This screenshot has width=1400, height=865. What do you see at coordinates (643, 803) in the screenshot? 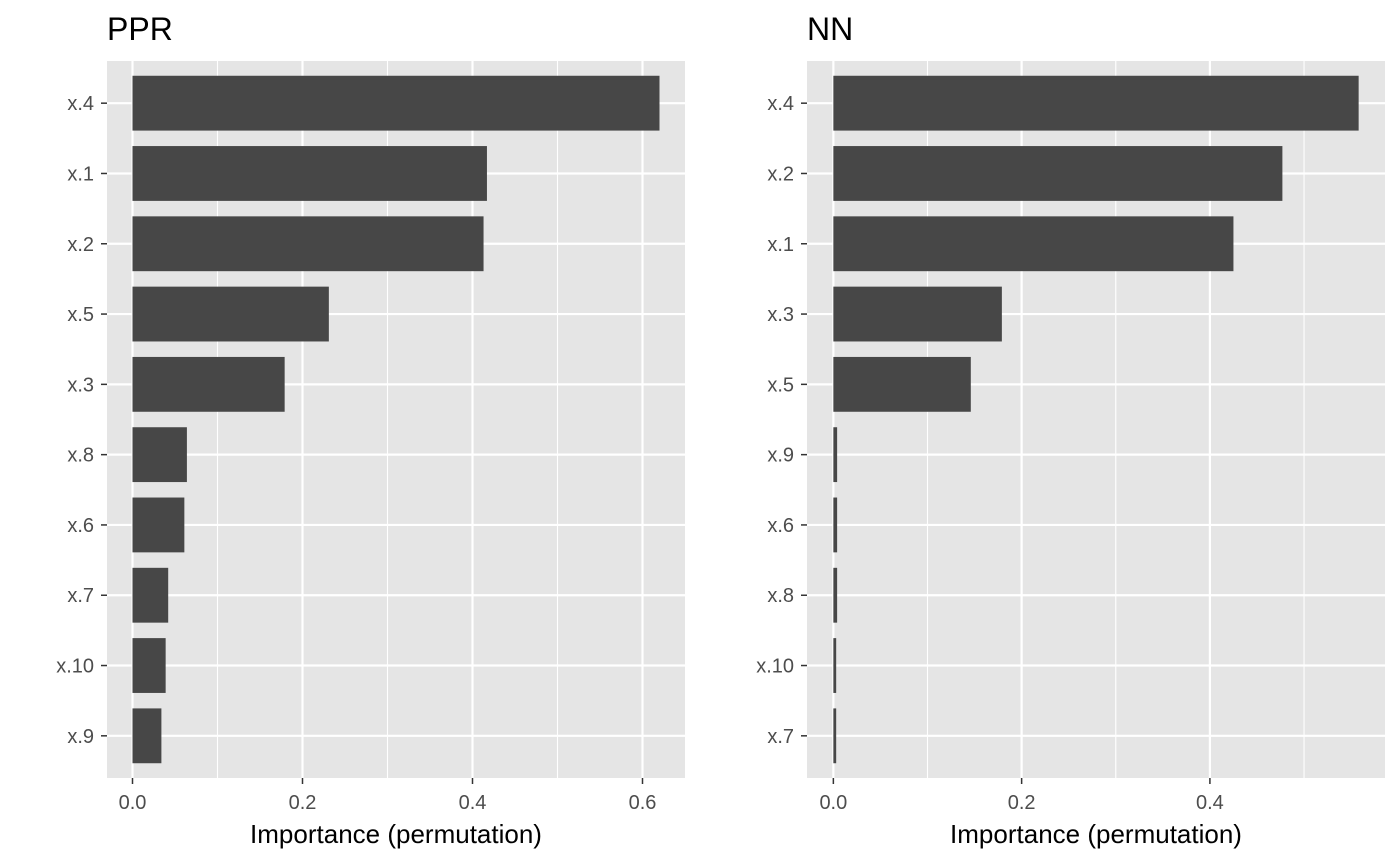
I see `x-tick-label: 0.6` at bounding box center [643, 803].